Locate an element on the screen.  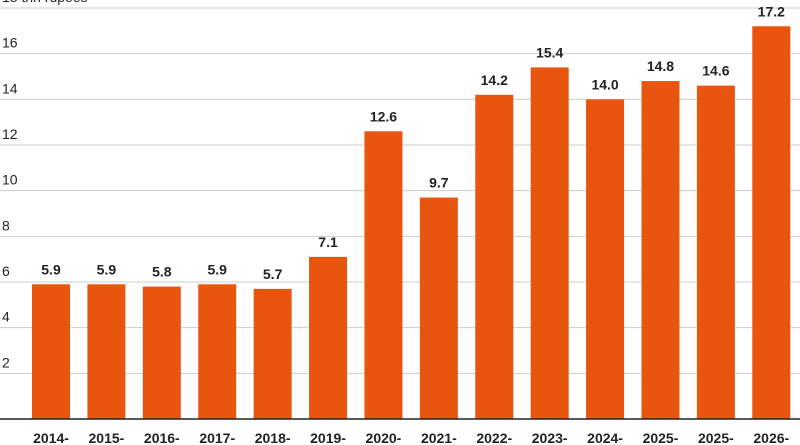
x-tick-label: 2023- is located at coordinates (550, 437).